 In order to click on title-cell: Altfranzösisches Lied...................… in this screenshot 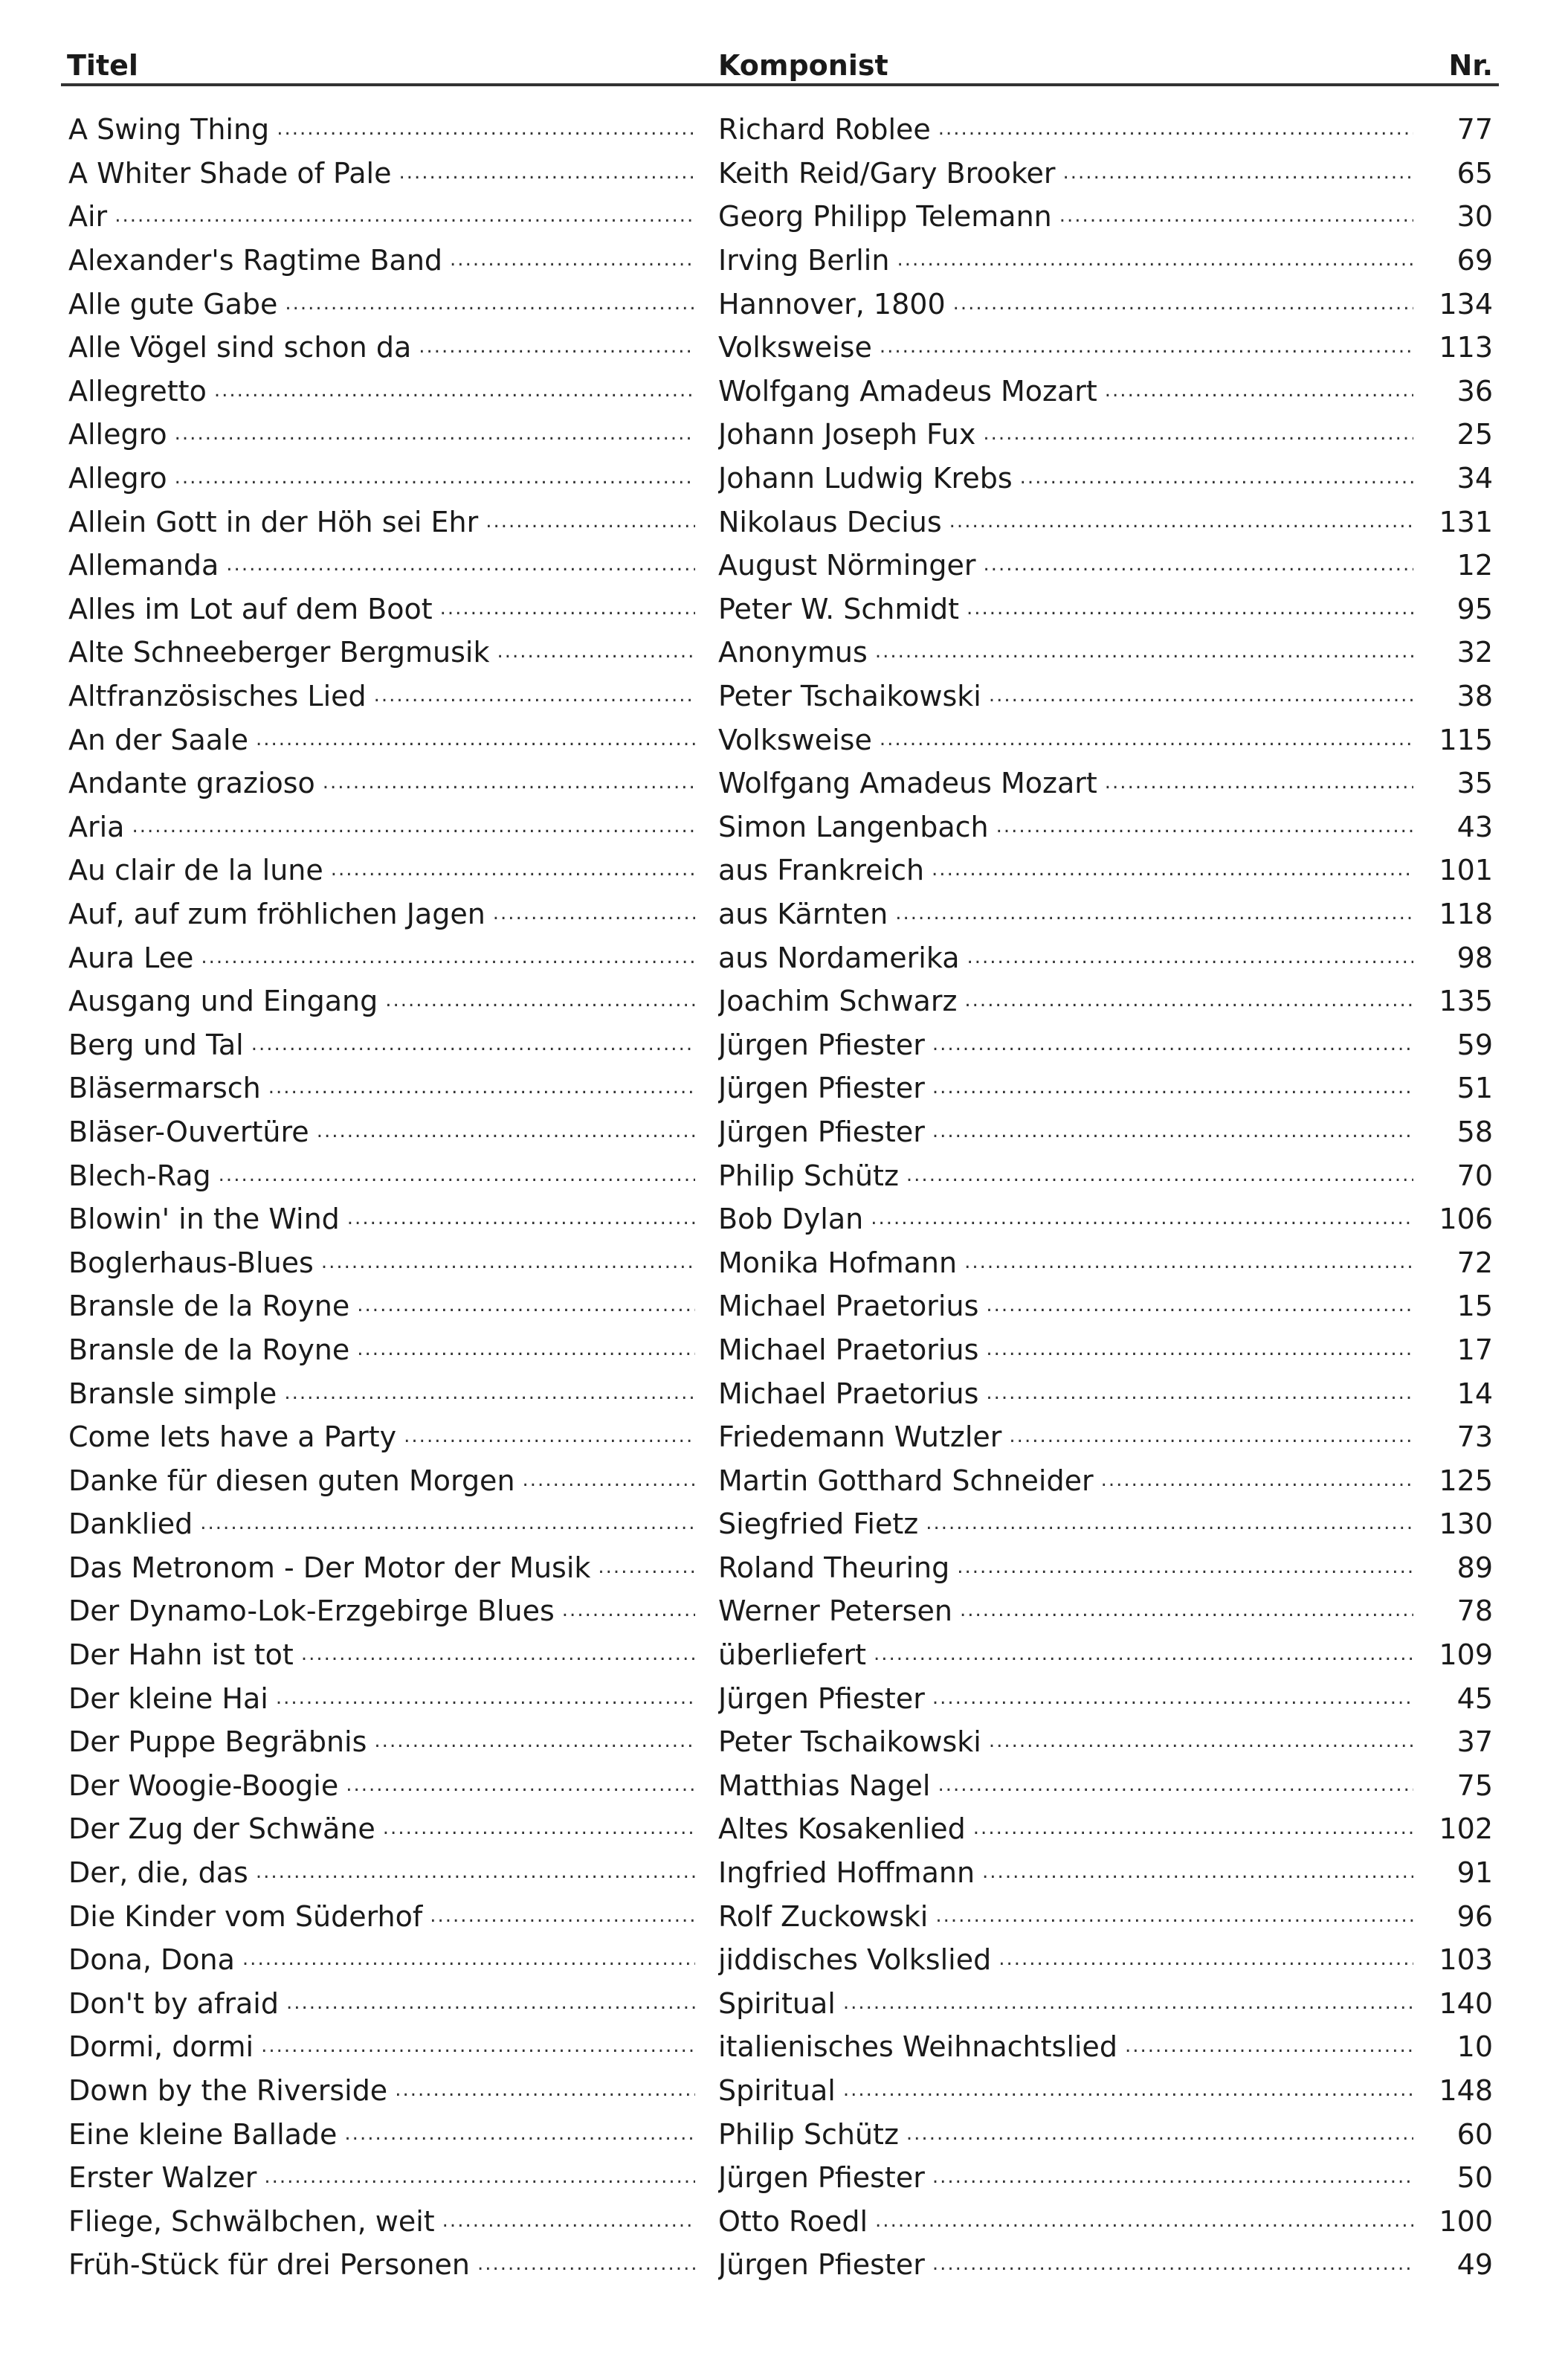, I will do `click(381, 696)`.